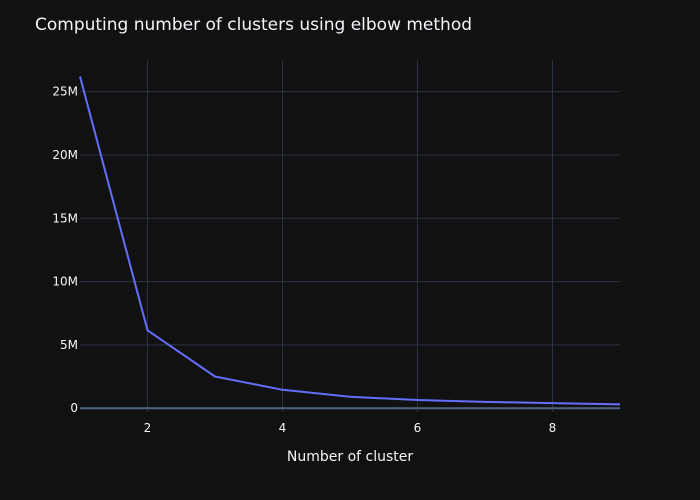  What do you see at coordinates (65, 155) in the screenshot?
I see `y-tick-label: 20M` at bounding box center [65, 155].